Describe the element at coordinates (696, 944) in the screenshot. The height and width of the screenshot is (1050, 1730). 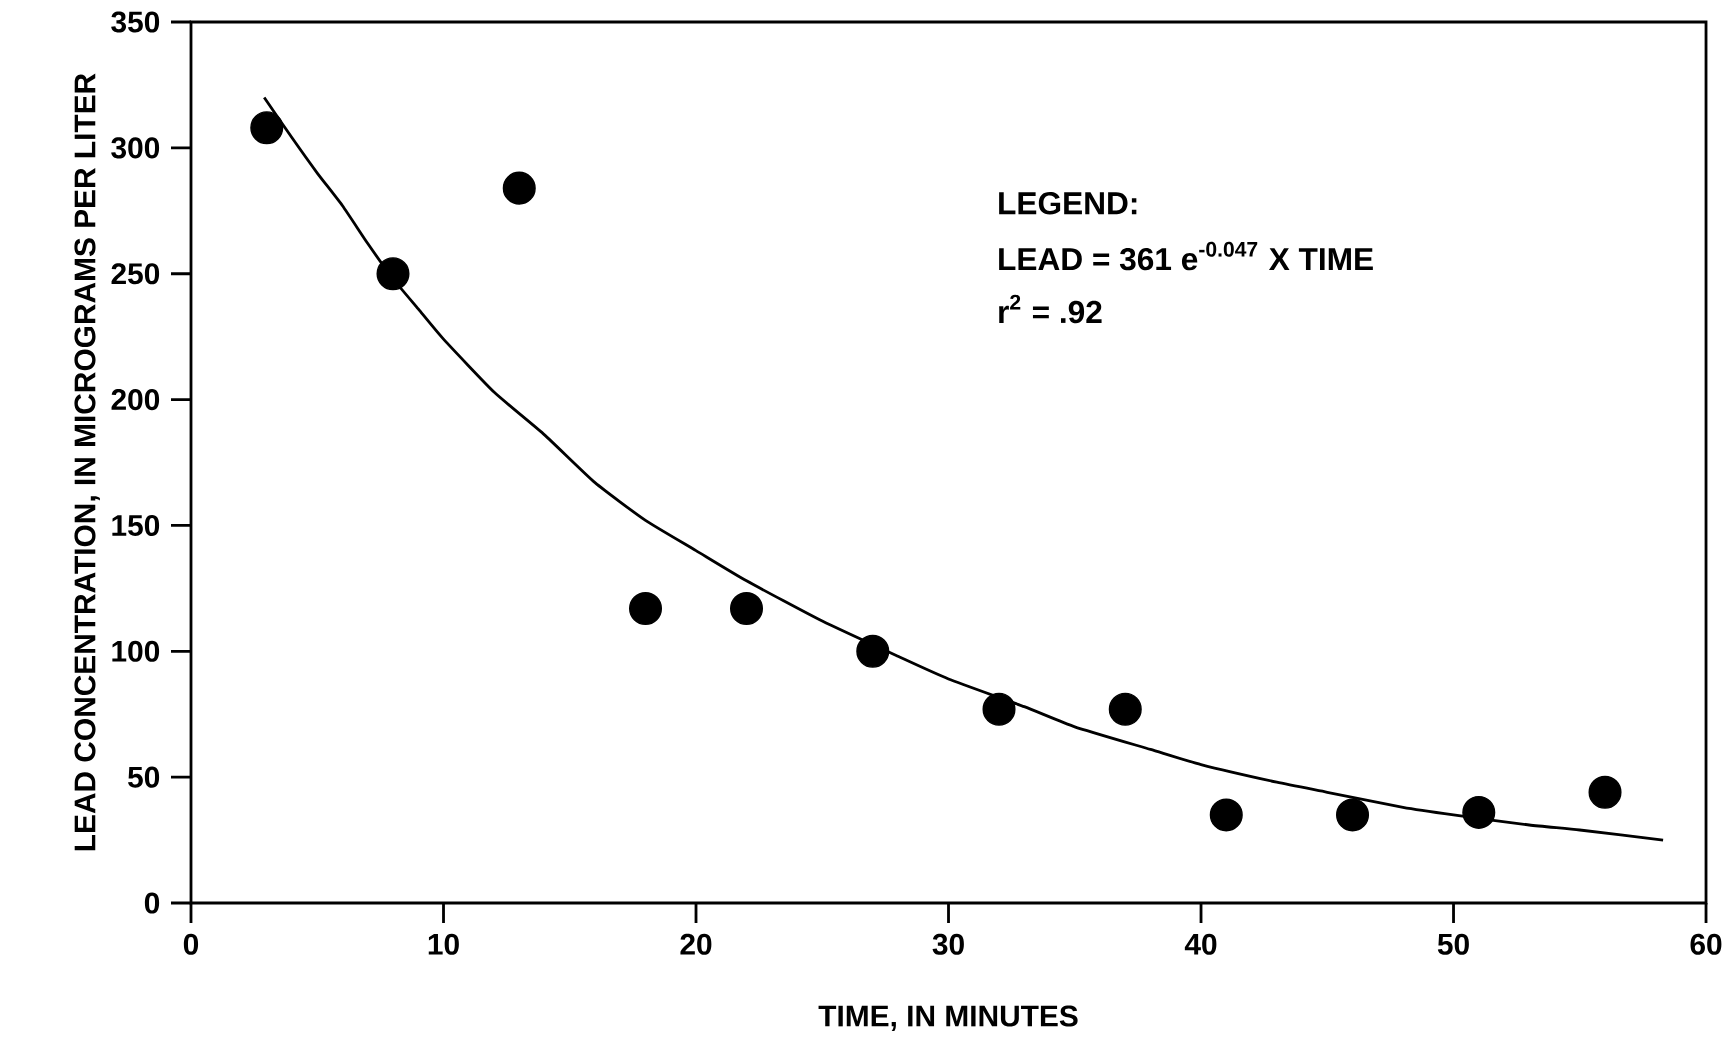
I see `x-tick-label: 20` at that location.